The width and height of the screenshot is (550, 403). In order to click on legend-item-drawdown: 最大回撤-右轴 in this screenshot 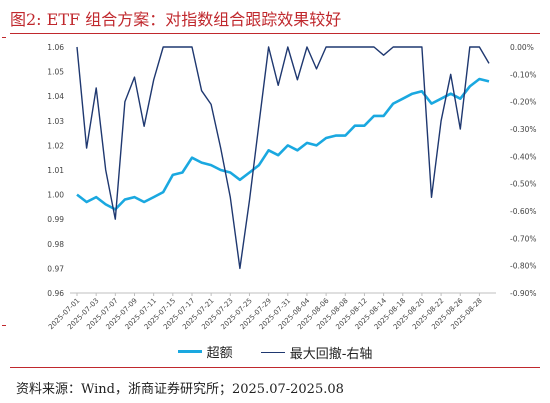, I will do `click(316, 352)`.